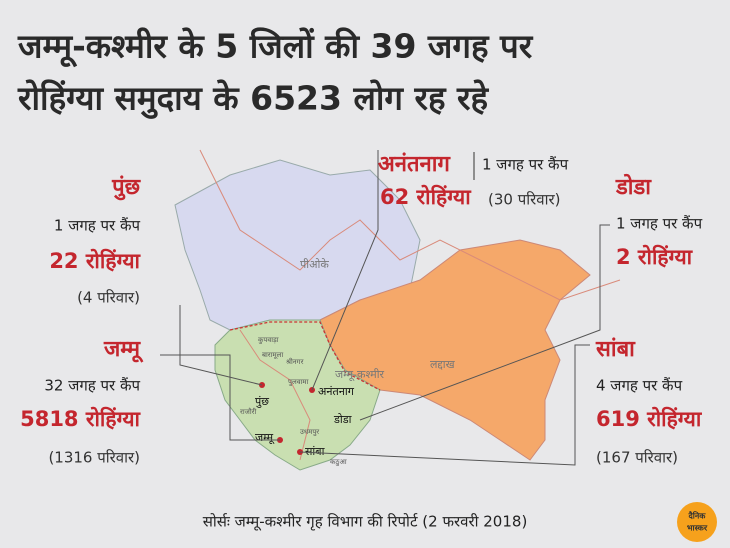 Image resolution: width=730 pixels, height=548 pixels. What do you see at coordinates (95, 260) in the screenshot?
I see `district-people: 22 रोहिंग्या` at bounding box center [95, 260].